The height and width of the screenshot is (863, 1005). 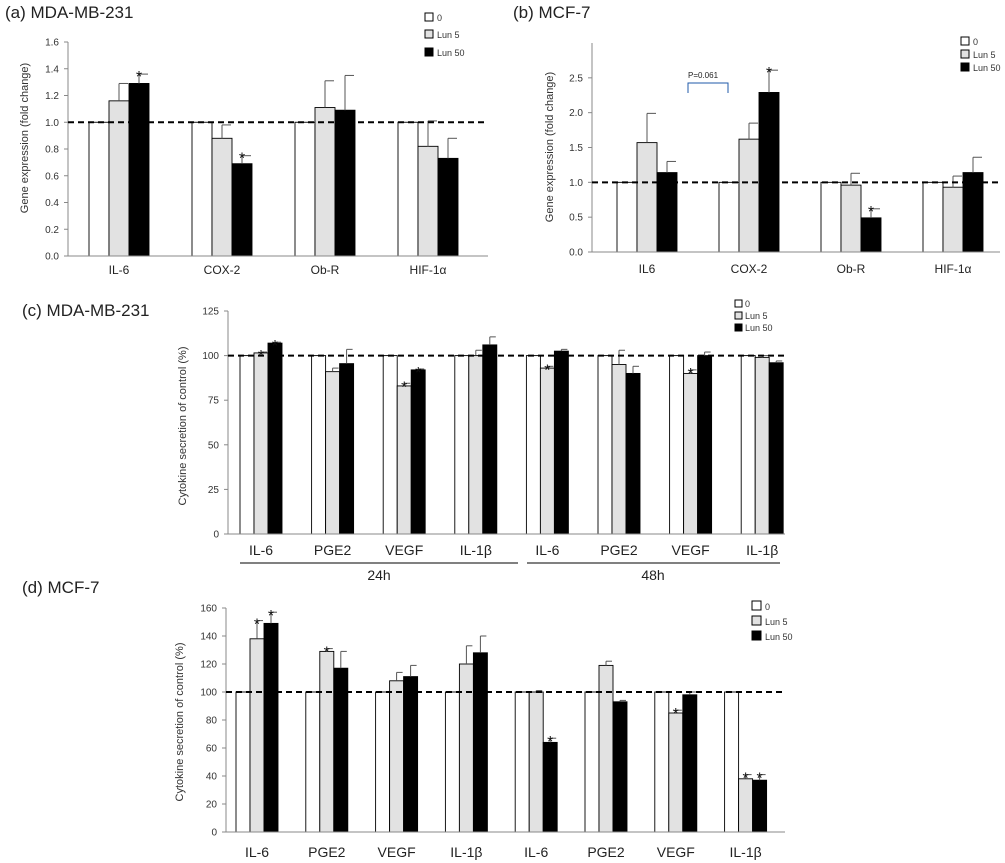 I want to click on panel-d-legend: 0 Lun 5 Lun 50, so click(x=772, y=621).